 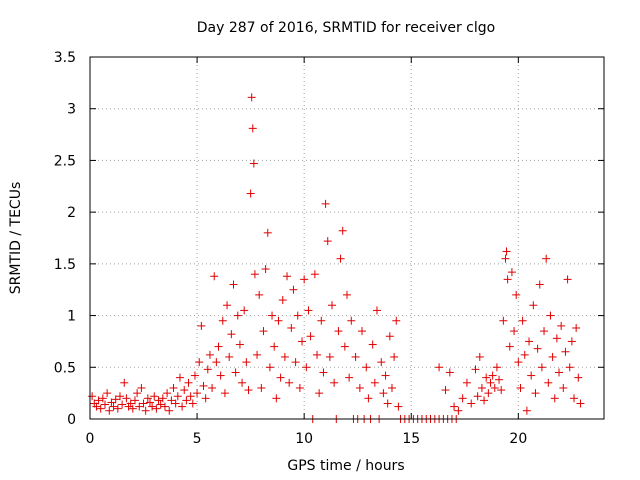 What do you see at coordinates (71, 420) in the screenshot?
I see `y-tick-label: 0` at bounding box center [71, 420].